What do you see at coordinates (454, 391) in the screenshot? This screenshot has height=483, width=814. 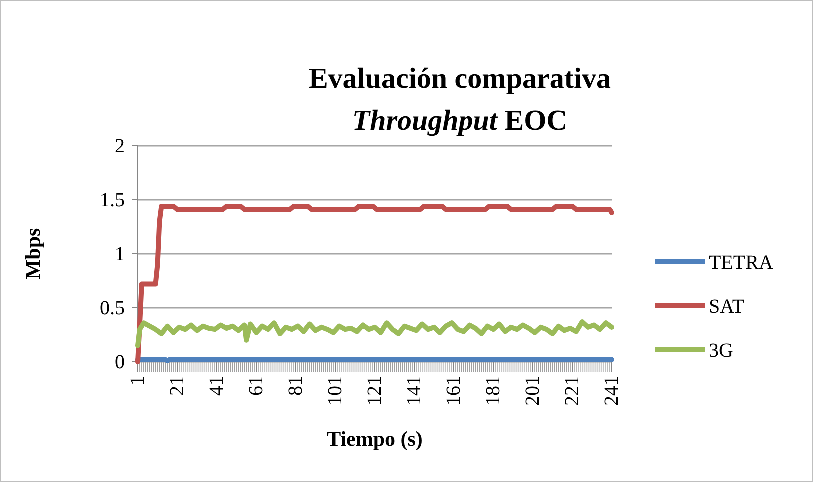 I see `x-tick-label: 161` at bounding box center [454, 391].